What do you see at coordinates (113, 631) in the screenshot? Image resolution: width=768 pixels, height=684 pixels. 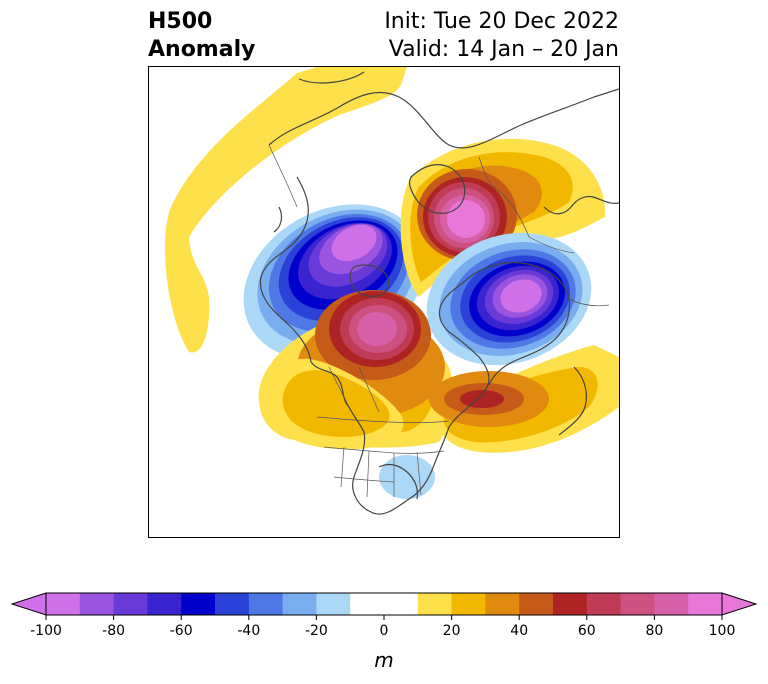 I see `colorbar-tick-label: -80` at bounding box center [113, 631].